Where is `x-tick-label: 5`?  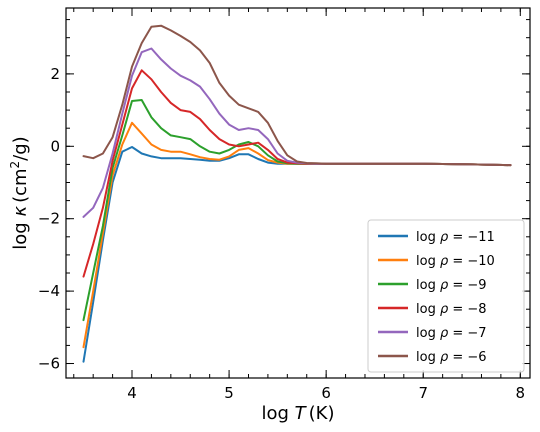
x-tick-label: 5 is located at coordinates (229, 393).